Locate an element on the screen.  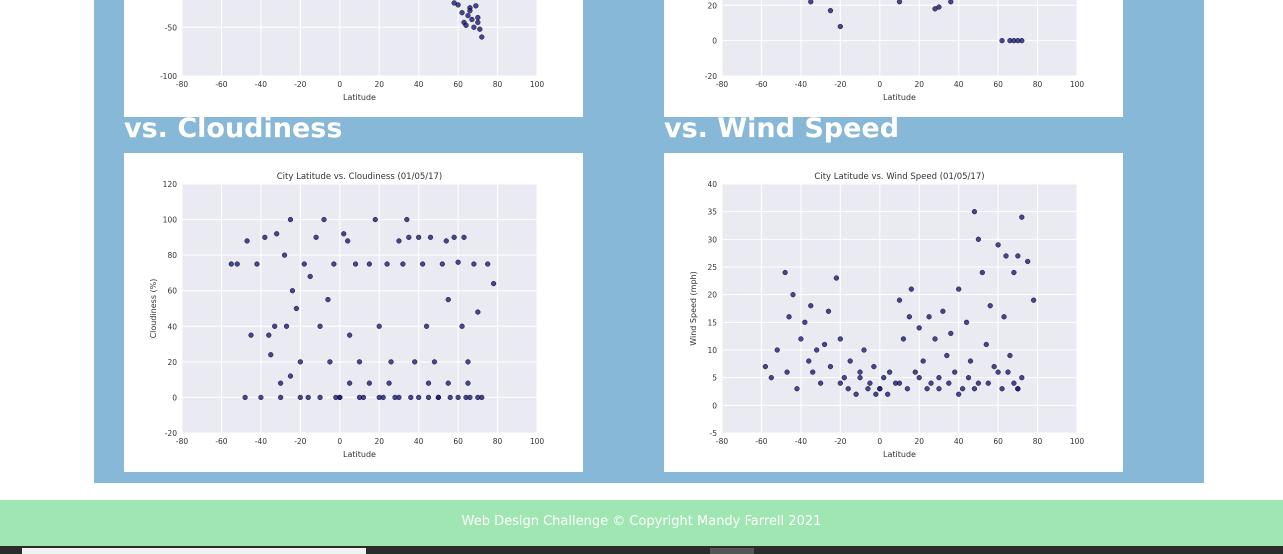
x-tick-label: 0 is located at coordinates (879, 84).